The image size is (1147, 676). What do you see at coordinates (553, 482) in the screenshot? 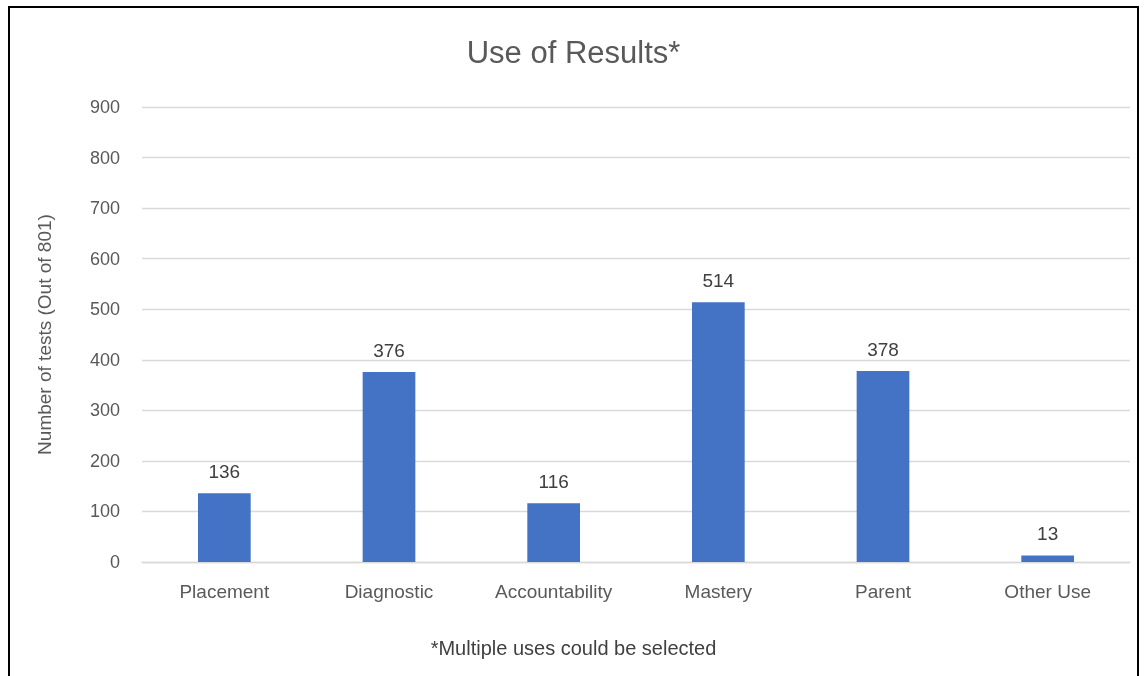
I see `data-label: 116` at bounding box center [553, 482].